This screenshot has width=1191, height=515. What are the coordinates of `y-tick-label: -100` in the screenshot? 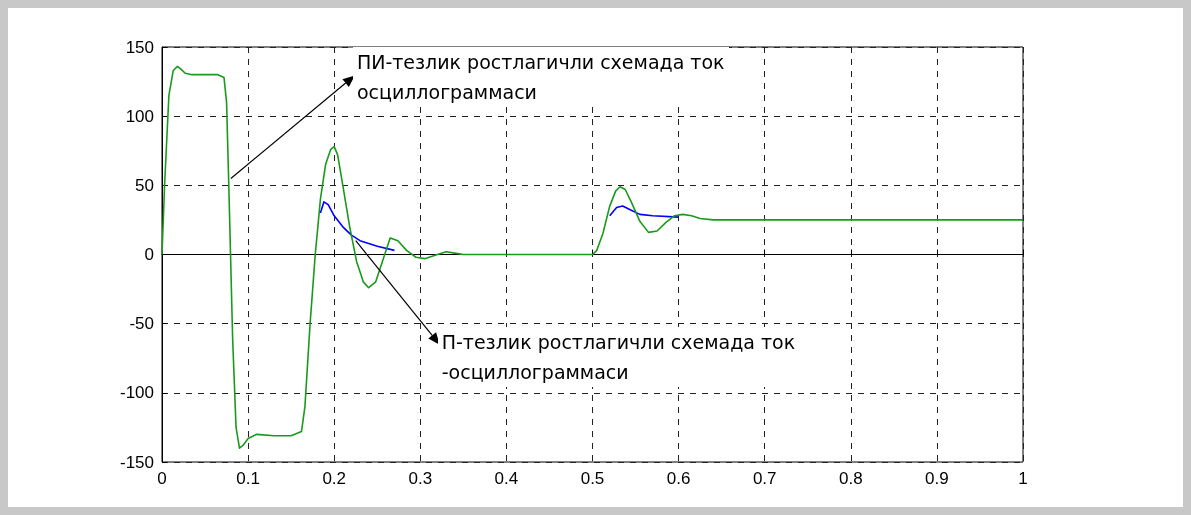 It's located at (136, 393).